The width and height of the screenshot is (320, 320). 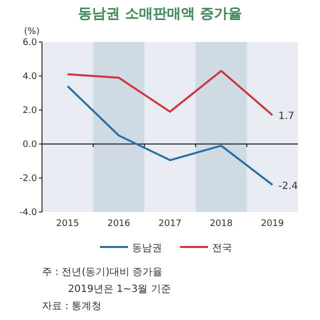 I want to click on y-tick-label: 0.0, so click(x=30, y=145).